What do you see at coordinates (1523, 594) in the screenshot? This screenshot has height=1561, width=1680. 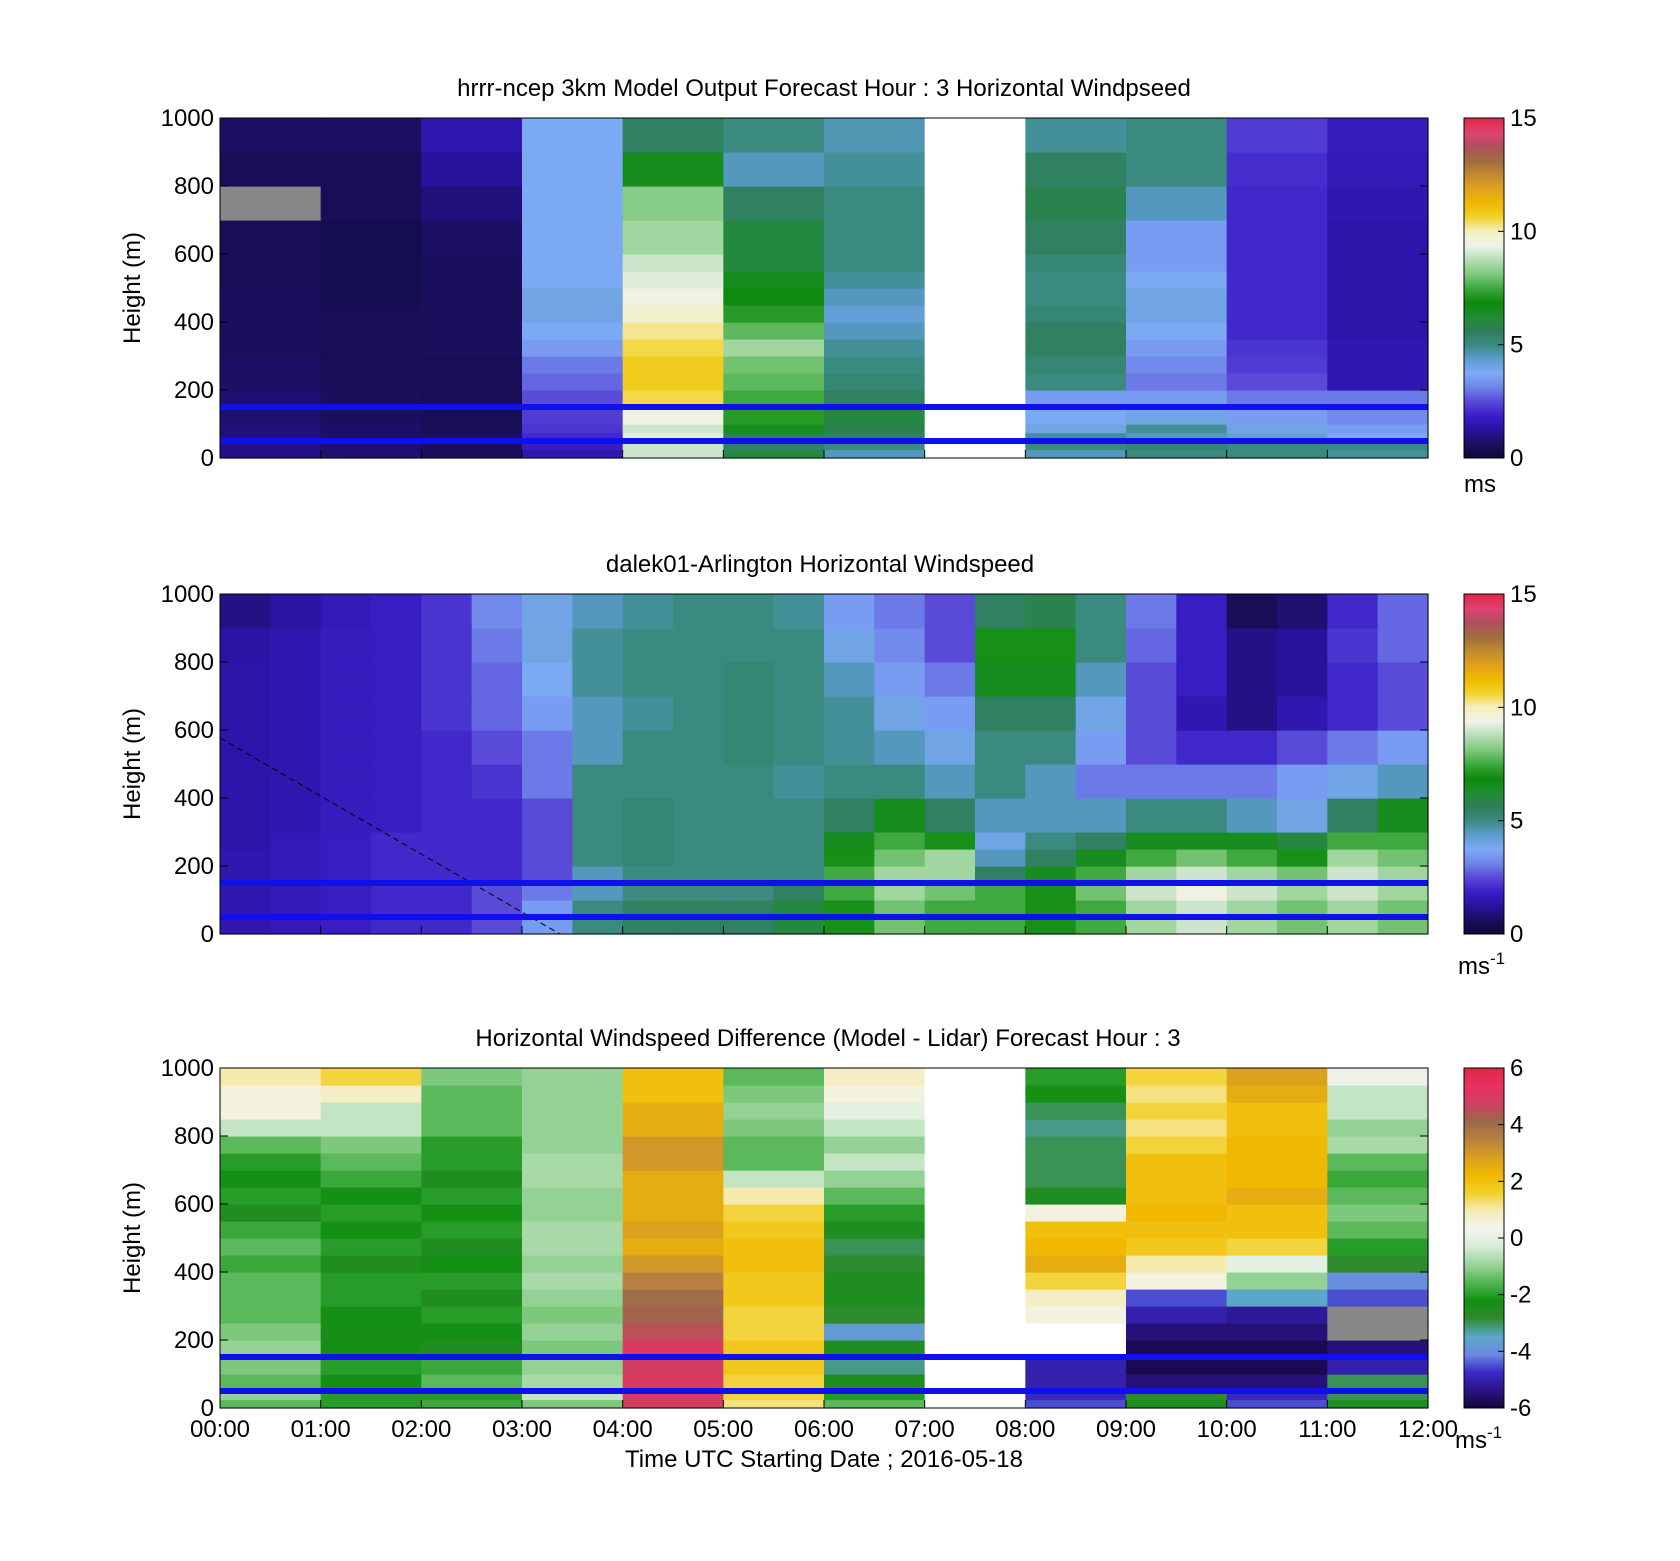 I see `colorbar-tick-label: 15` at bounding box center [1523, 594].